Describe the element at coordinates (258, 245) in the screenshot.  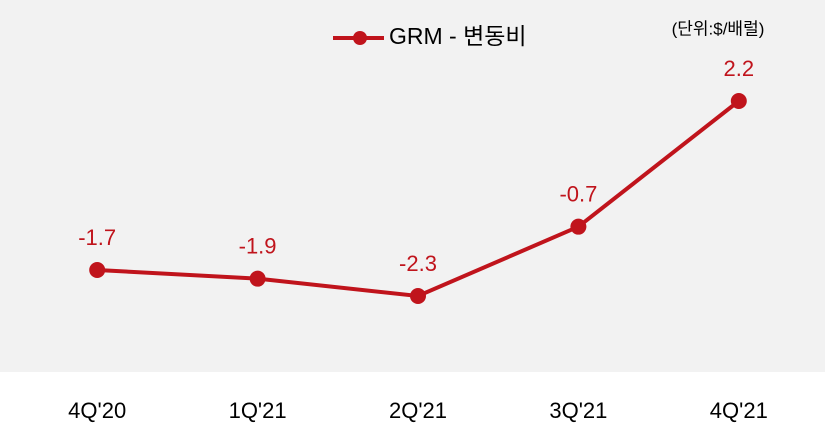
I see `data-label: -1.9` at that location.